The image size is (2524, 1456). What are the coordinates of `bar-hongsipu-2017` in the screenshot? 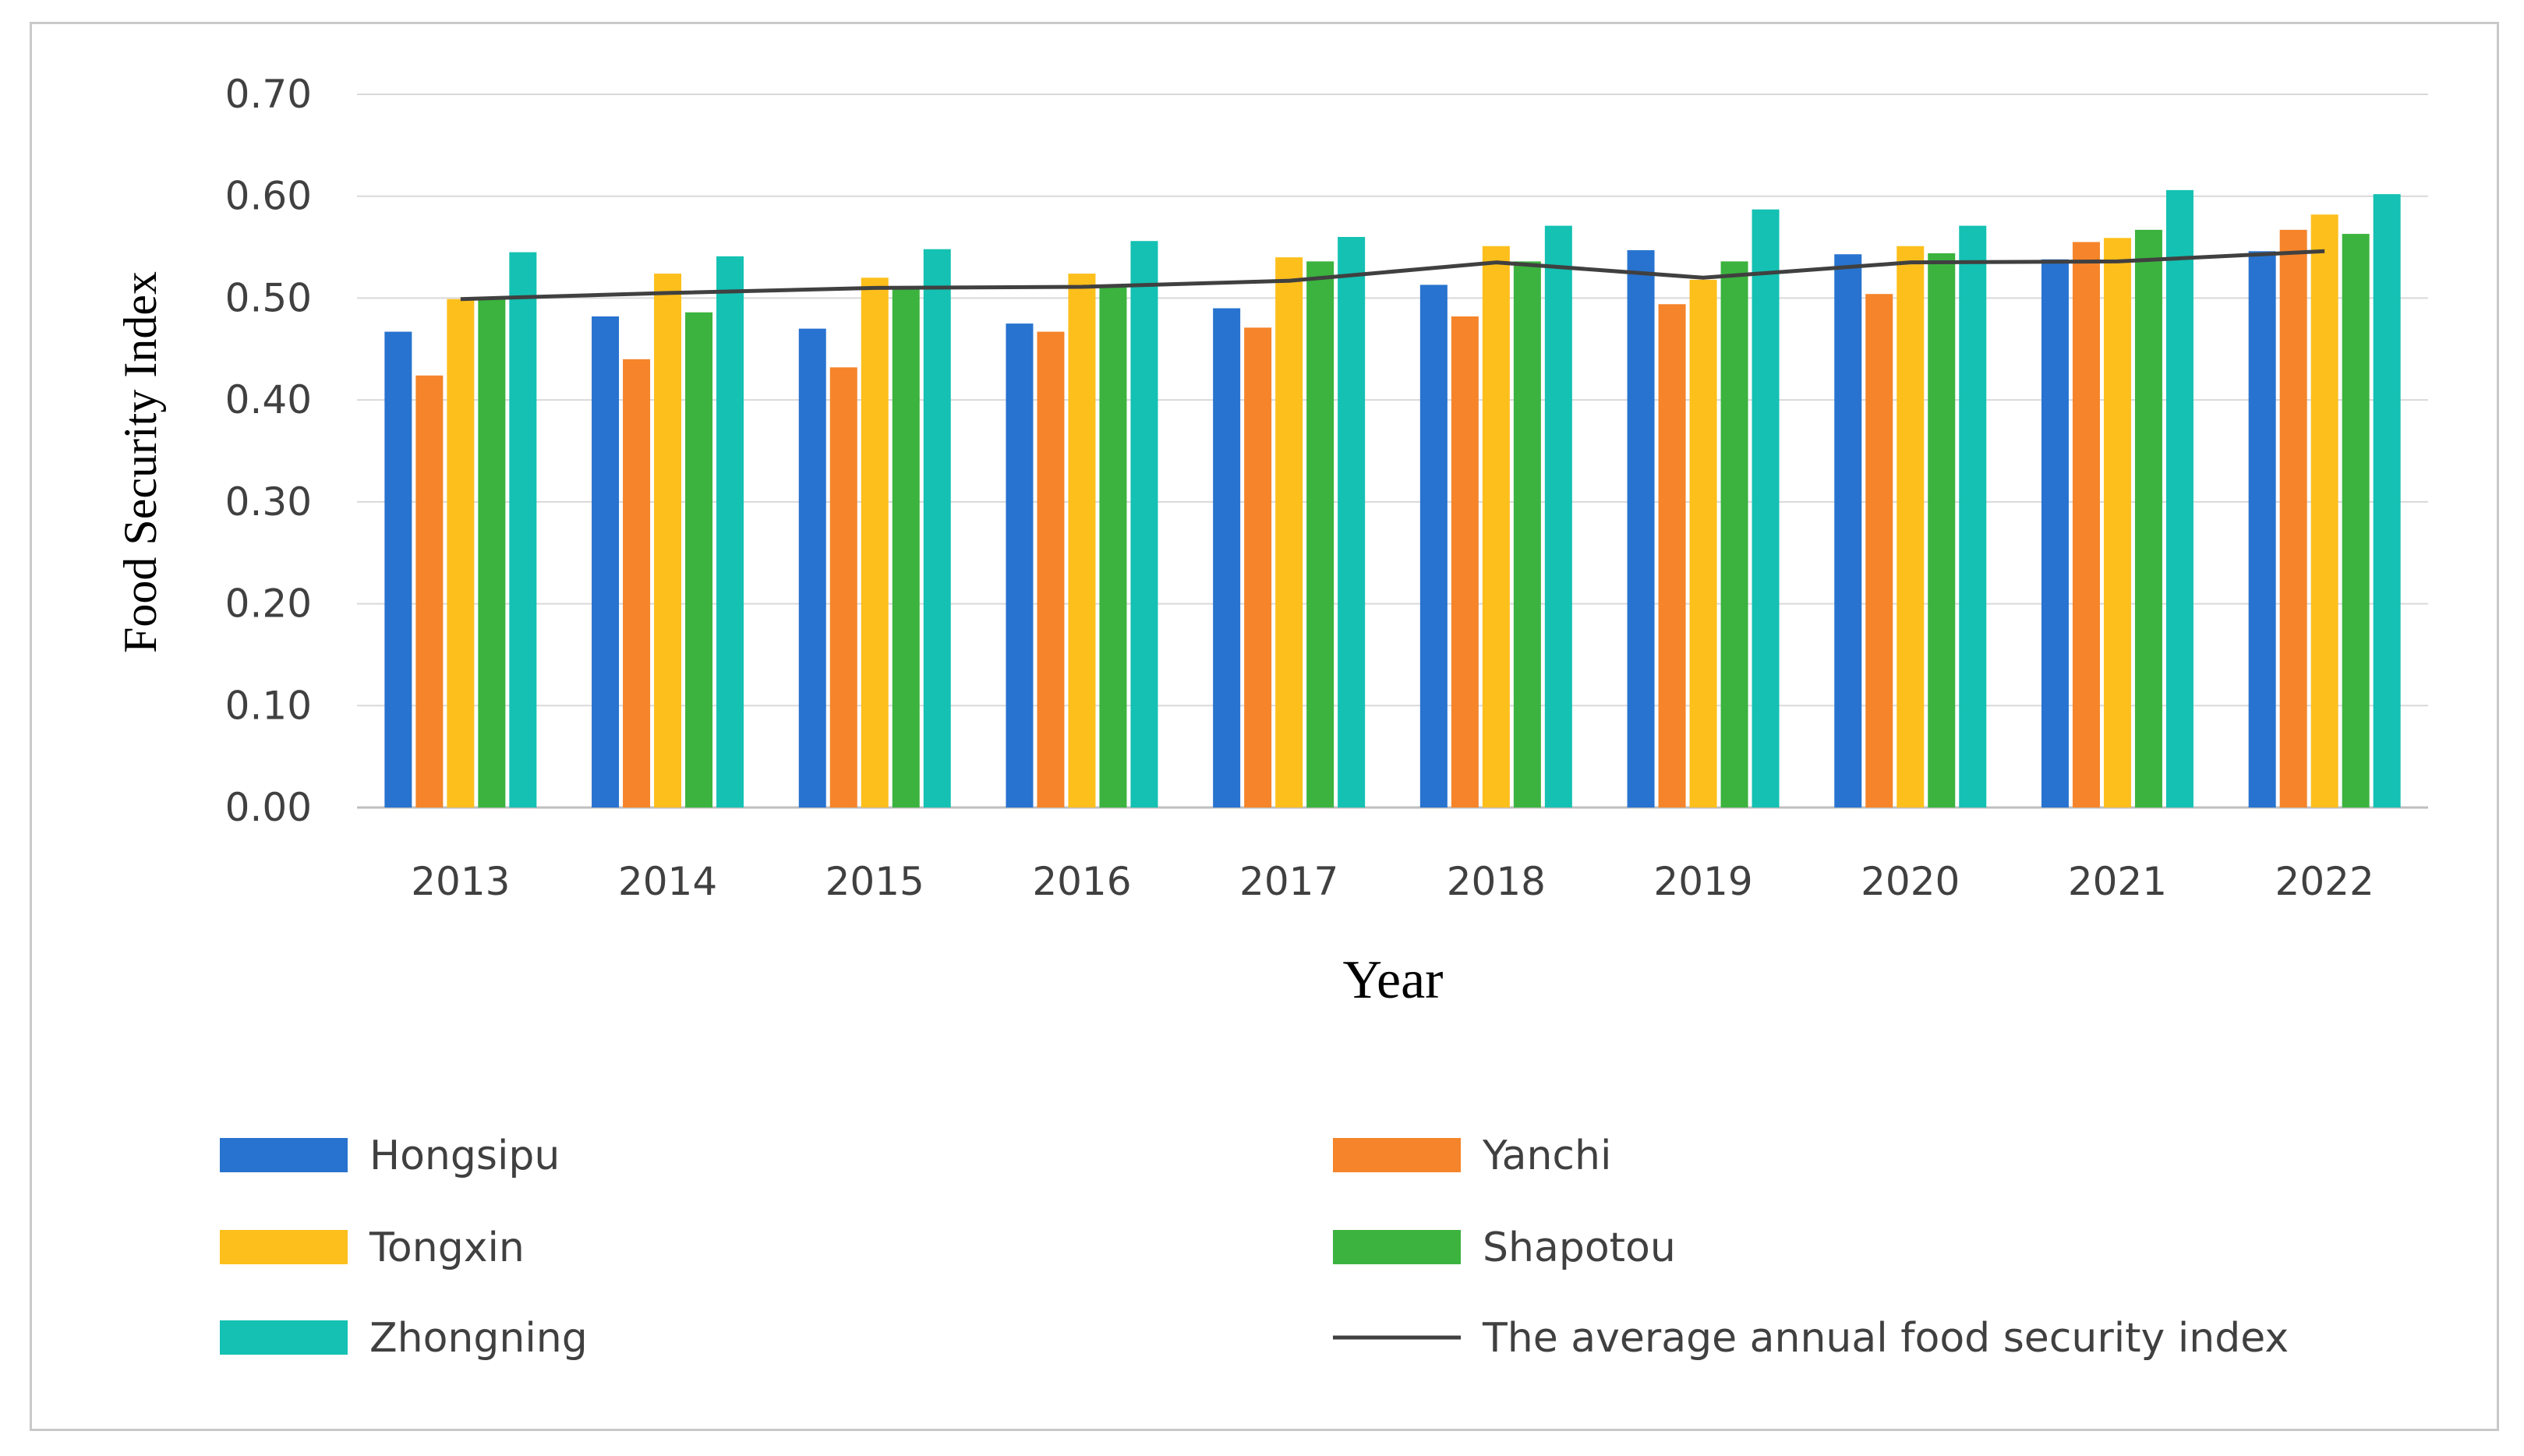 It's located at (1227, 558).